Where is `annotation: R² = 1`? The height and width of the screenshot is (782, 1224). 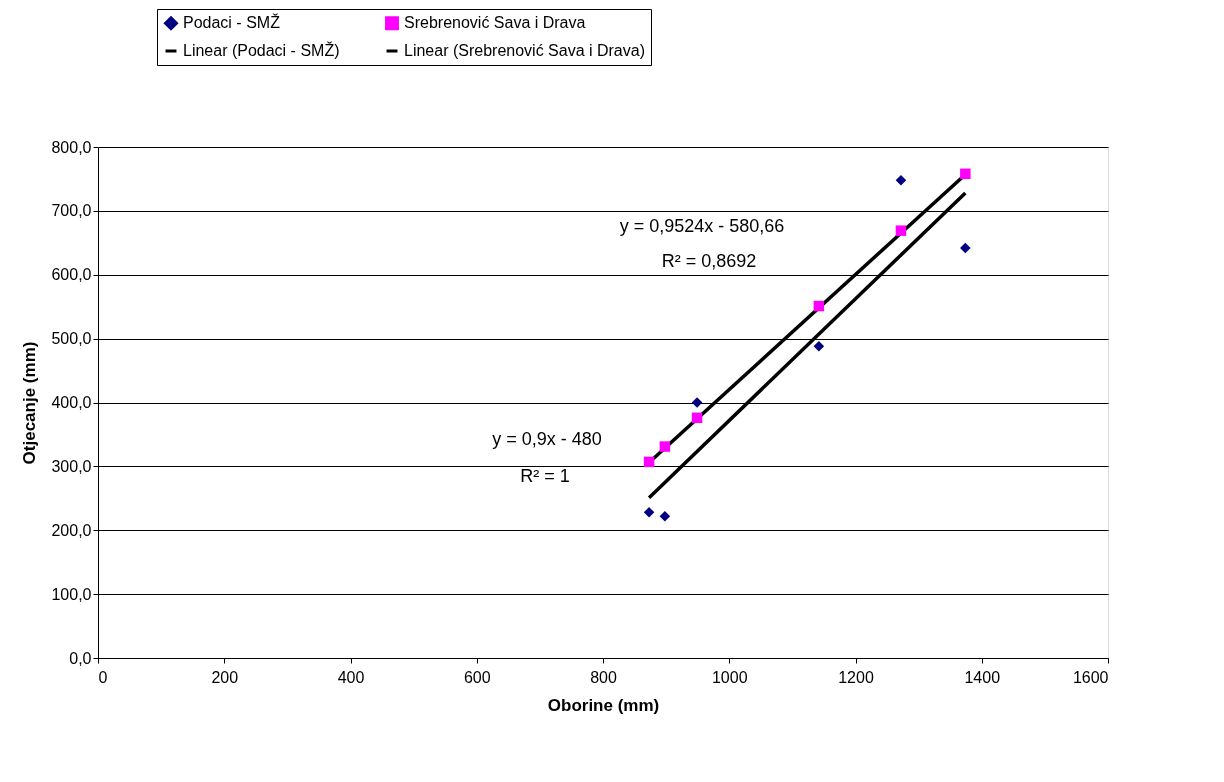 annotation: R² = 1 is located at coordinates (545, 476).